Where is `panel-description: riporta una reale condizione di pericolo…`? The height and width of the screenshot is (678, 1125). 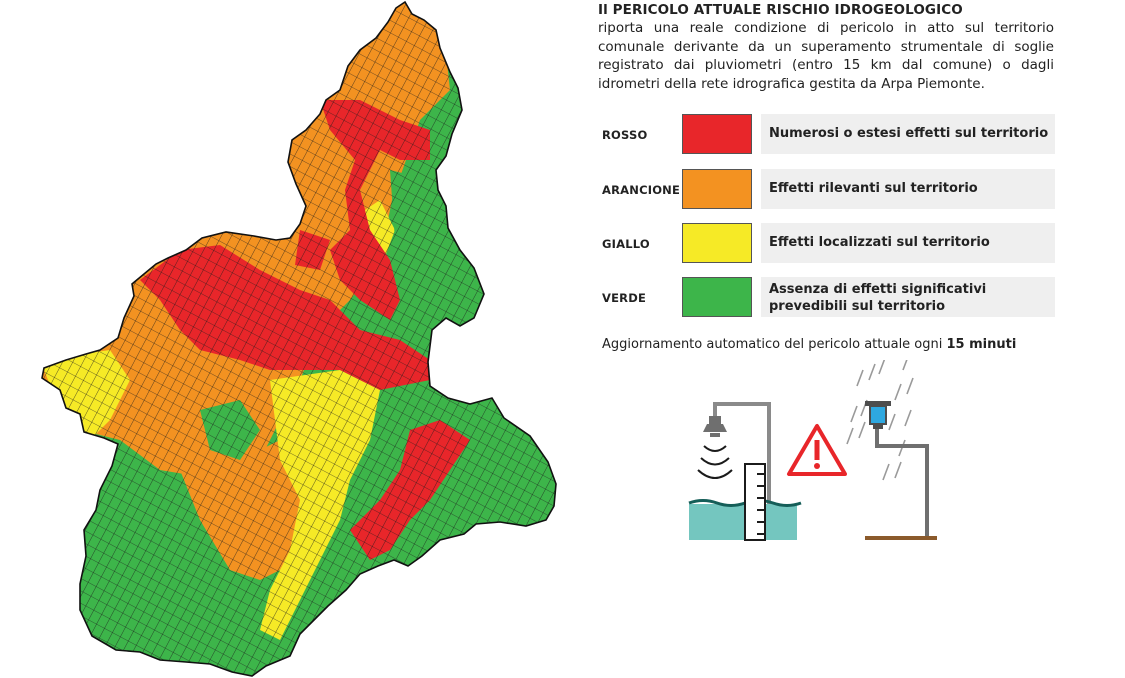
panel-description: riporta una reale condizione di pericolo… is located at coordinates (826, 56).